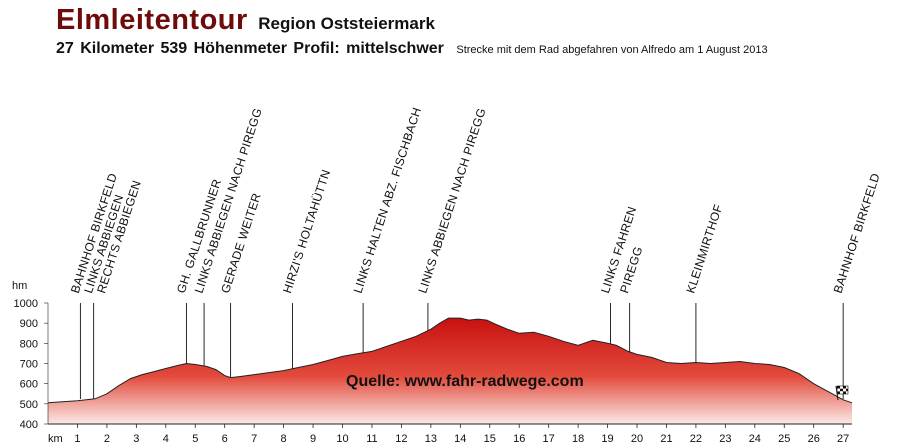 This screenshot has height=447, width=900. Describe the element at coordinates (29, 324) in the screenshot. I see `y-tick-label: 900` at that location.